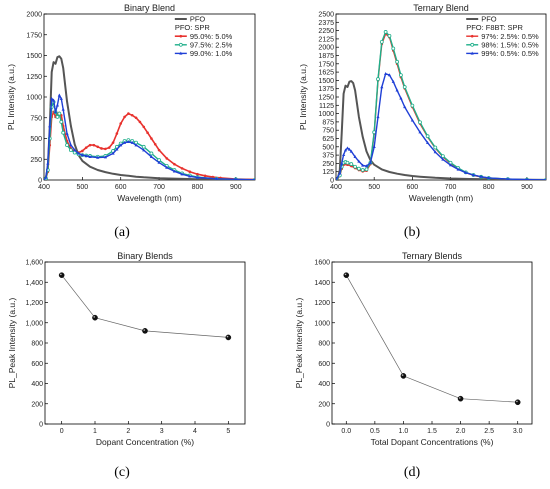  Describe the element at coordinates (149, 140) in the screenshot. I see `series-line` at that location.